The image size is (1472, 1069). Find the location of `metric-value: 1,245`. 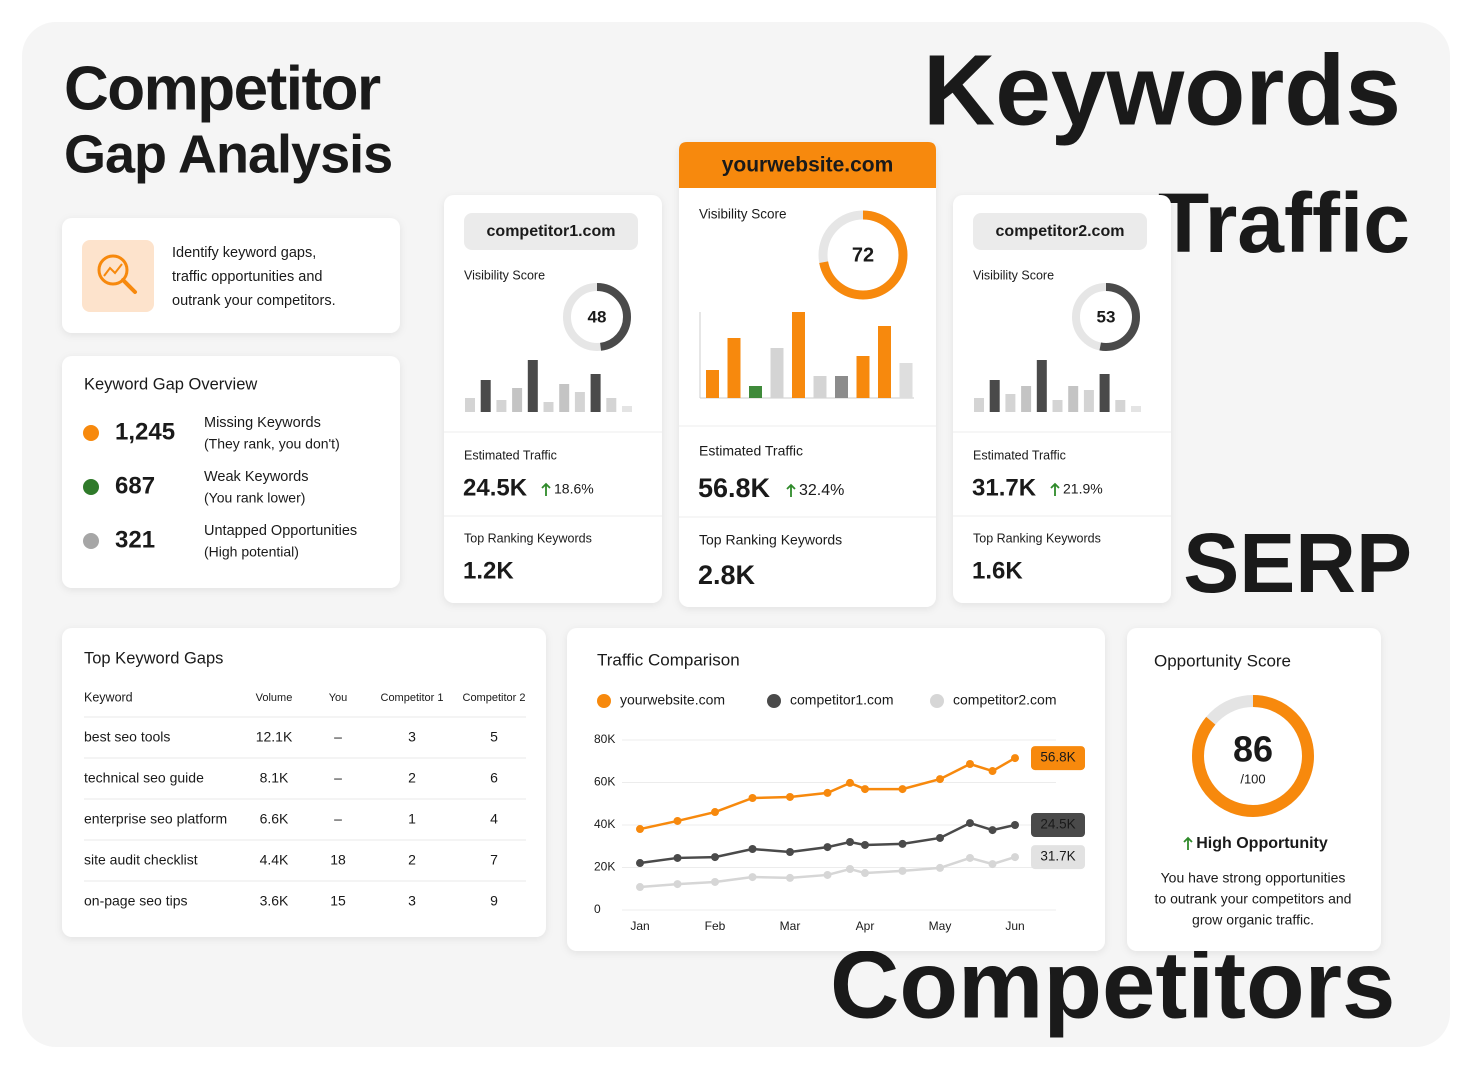

metric-value: 1,245 is located at coordinates (145, 431).